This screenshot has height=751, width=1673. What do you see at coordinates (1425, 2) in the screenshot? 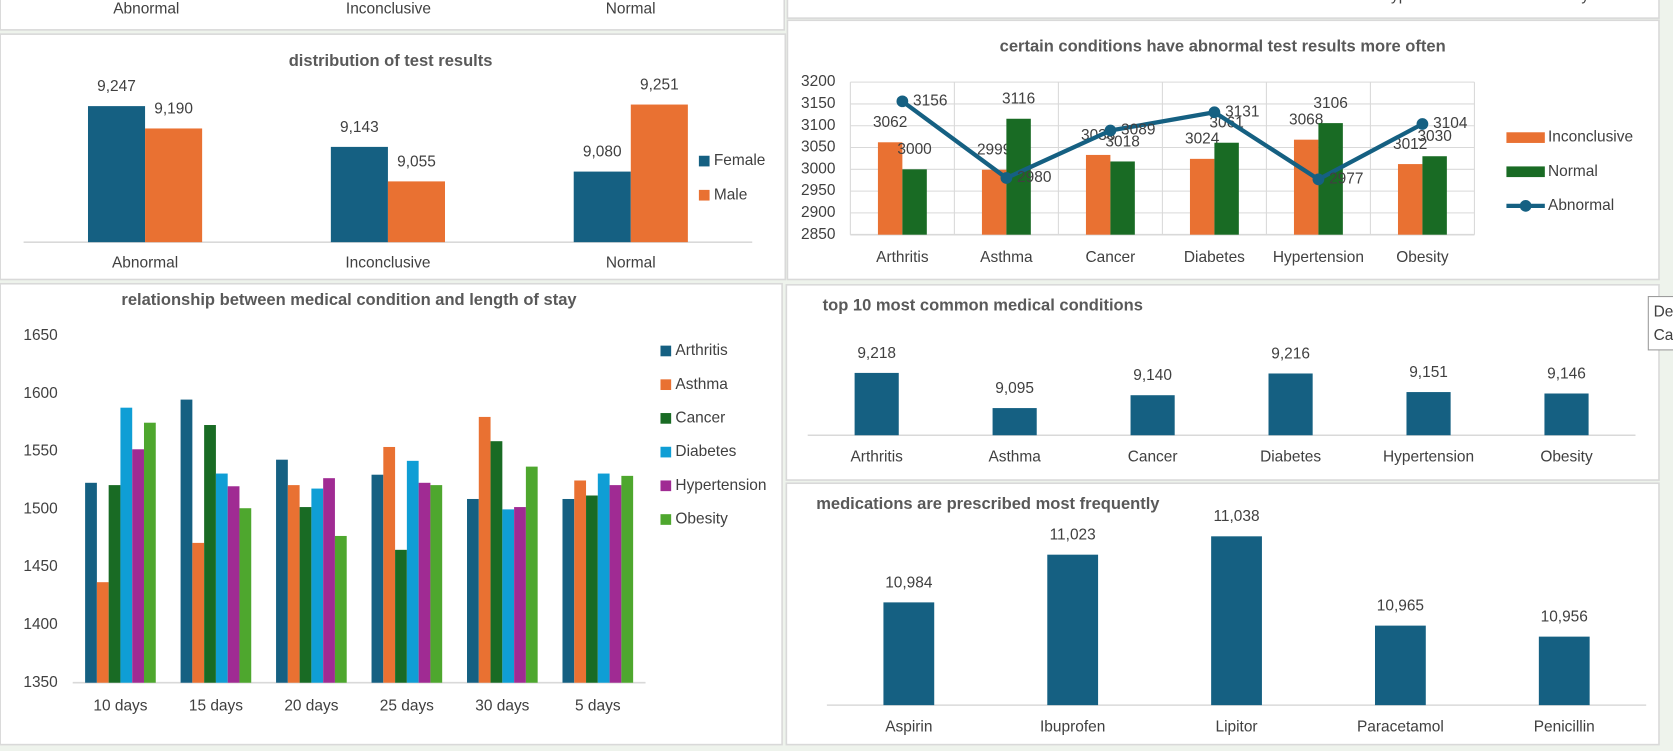
I see `cropped-label: Hypertension` at bounding box center [1425, 2].